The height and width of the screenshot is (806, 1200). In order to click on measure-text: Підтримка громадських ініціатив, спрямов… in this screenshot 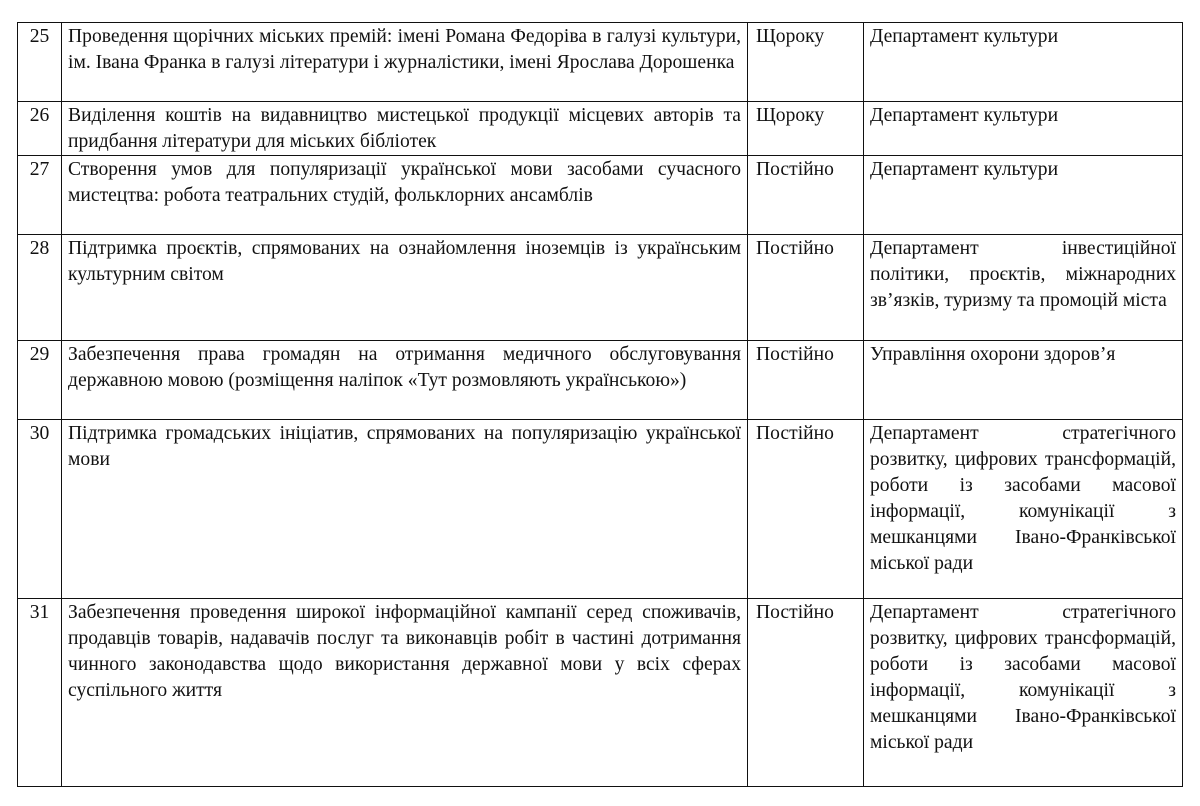, I will do `click(404, 509)`.